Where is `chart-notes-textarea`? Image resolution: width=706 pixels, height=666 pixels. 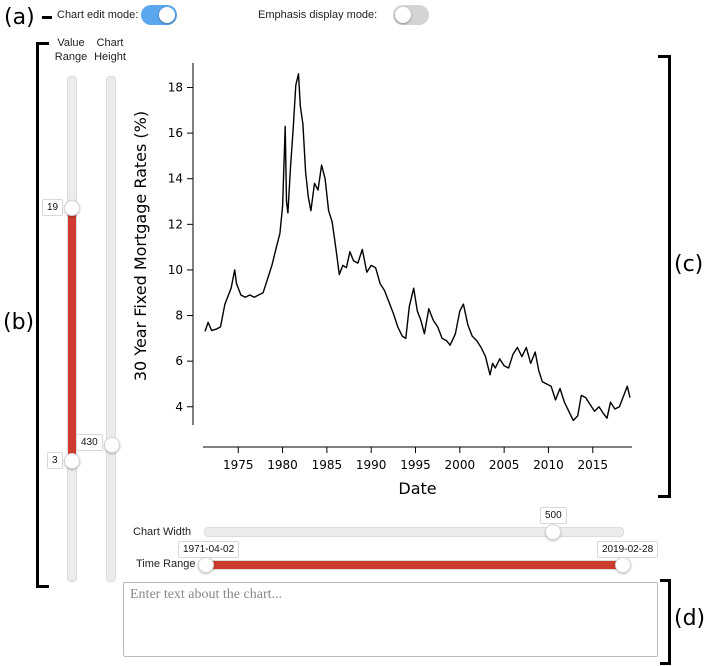
chart-notes-textarea is located at coordinates (390, 619).